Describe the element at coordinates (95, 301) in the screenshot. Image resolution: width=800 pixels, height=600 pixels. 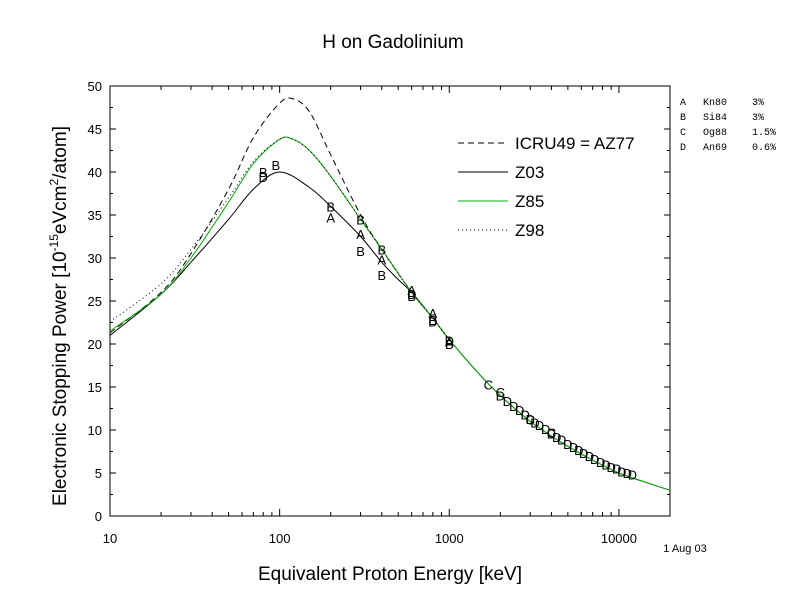
I see `y-tick-label: 25` at that location.